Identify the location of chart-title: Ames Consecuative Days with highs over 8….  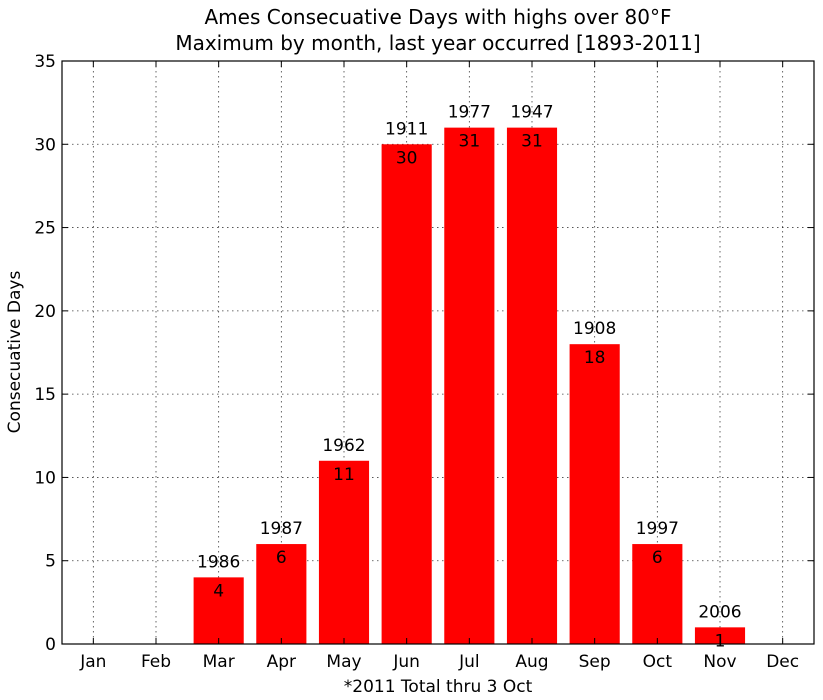
(437, 17).